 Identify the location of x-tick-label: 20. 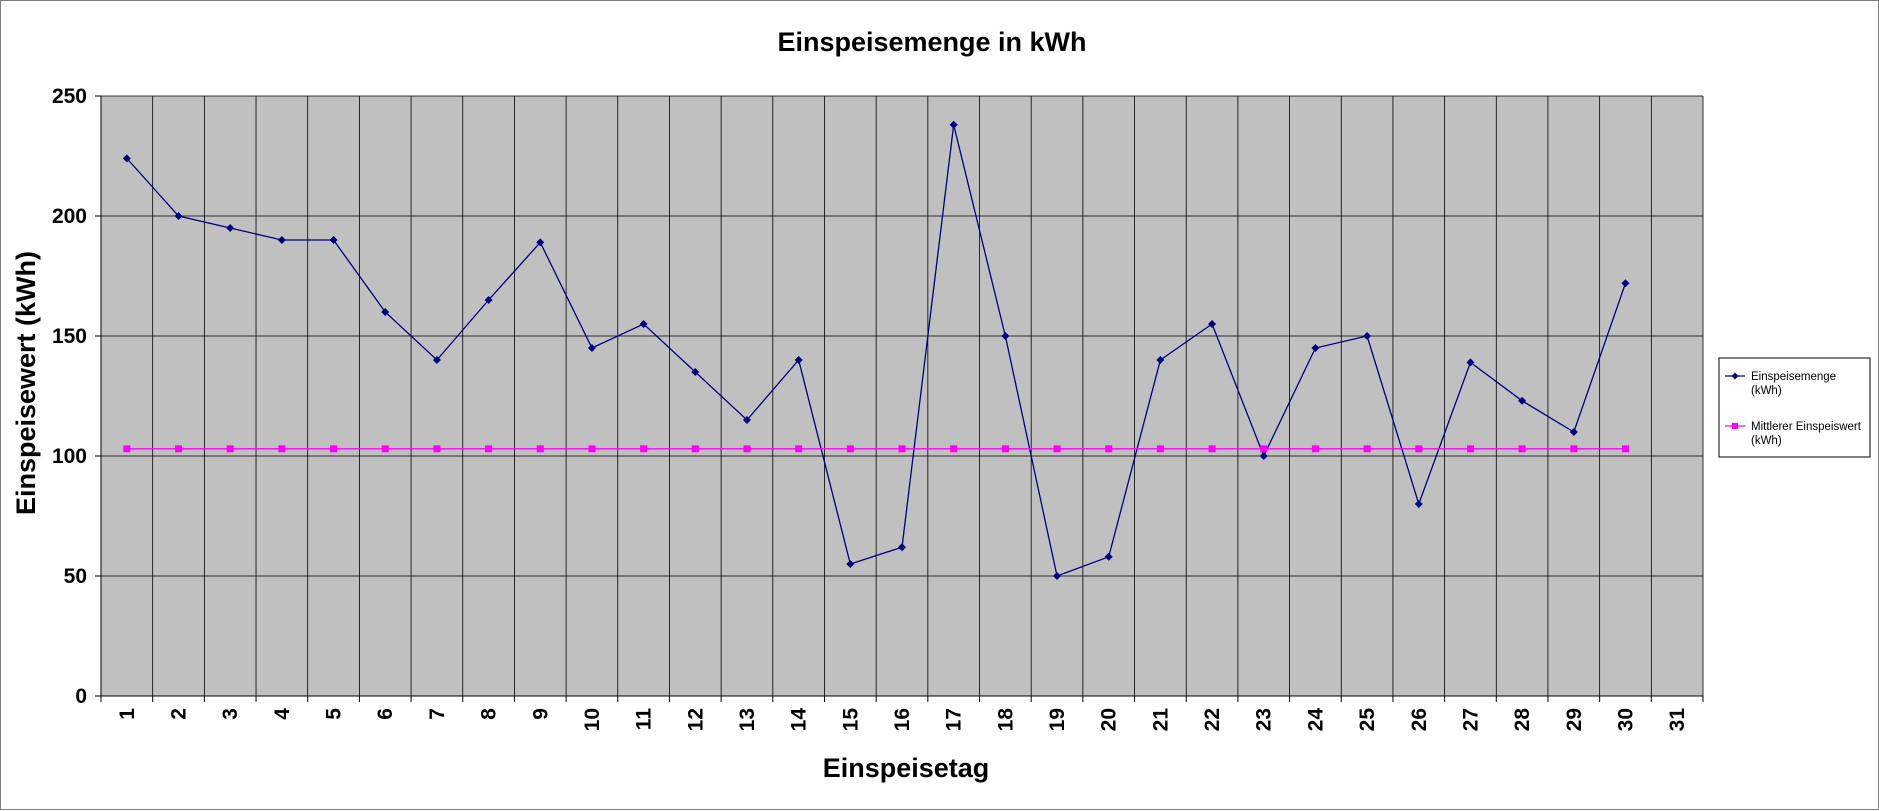
(1109, 719).